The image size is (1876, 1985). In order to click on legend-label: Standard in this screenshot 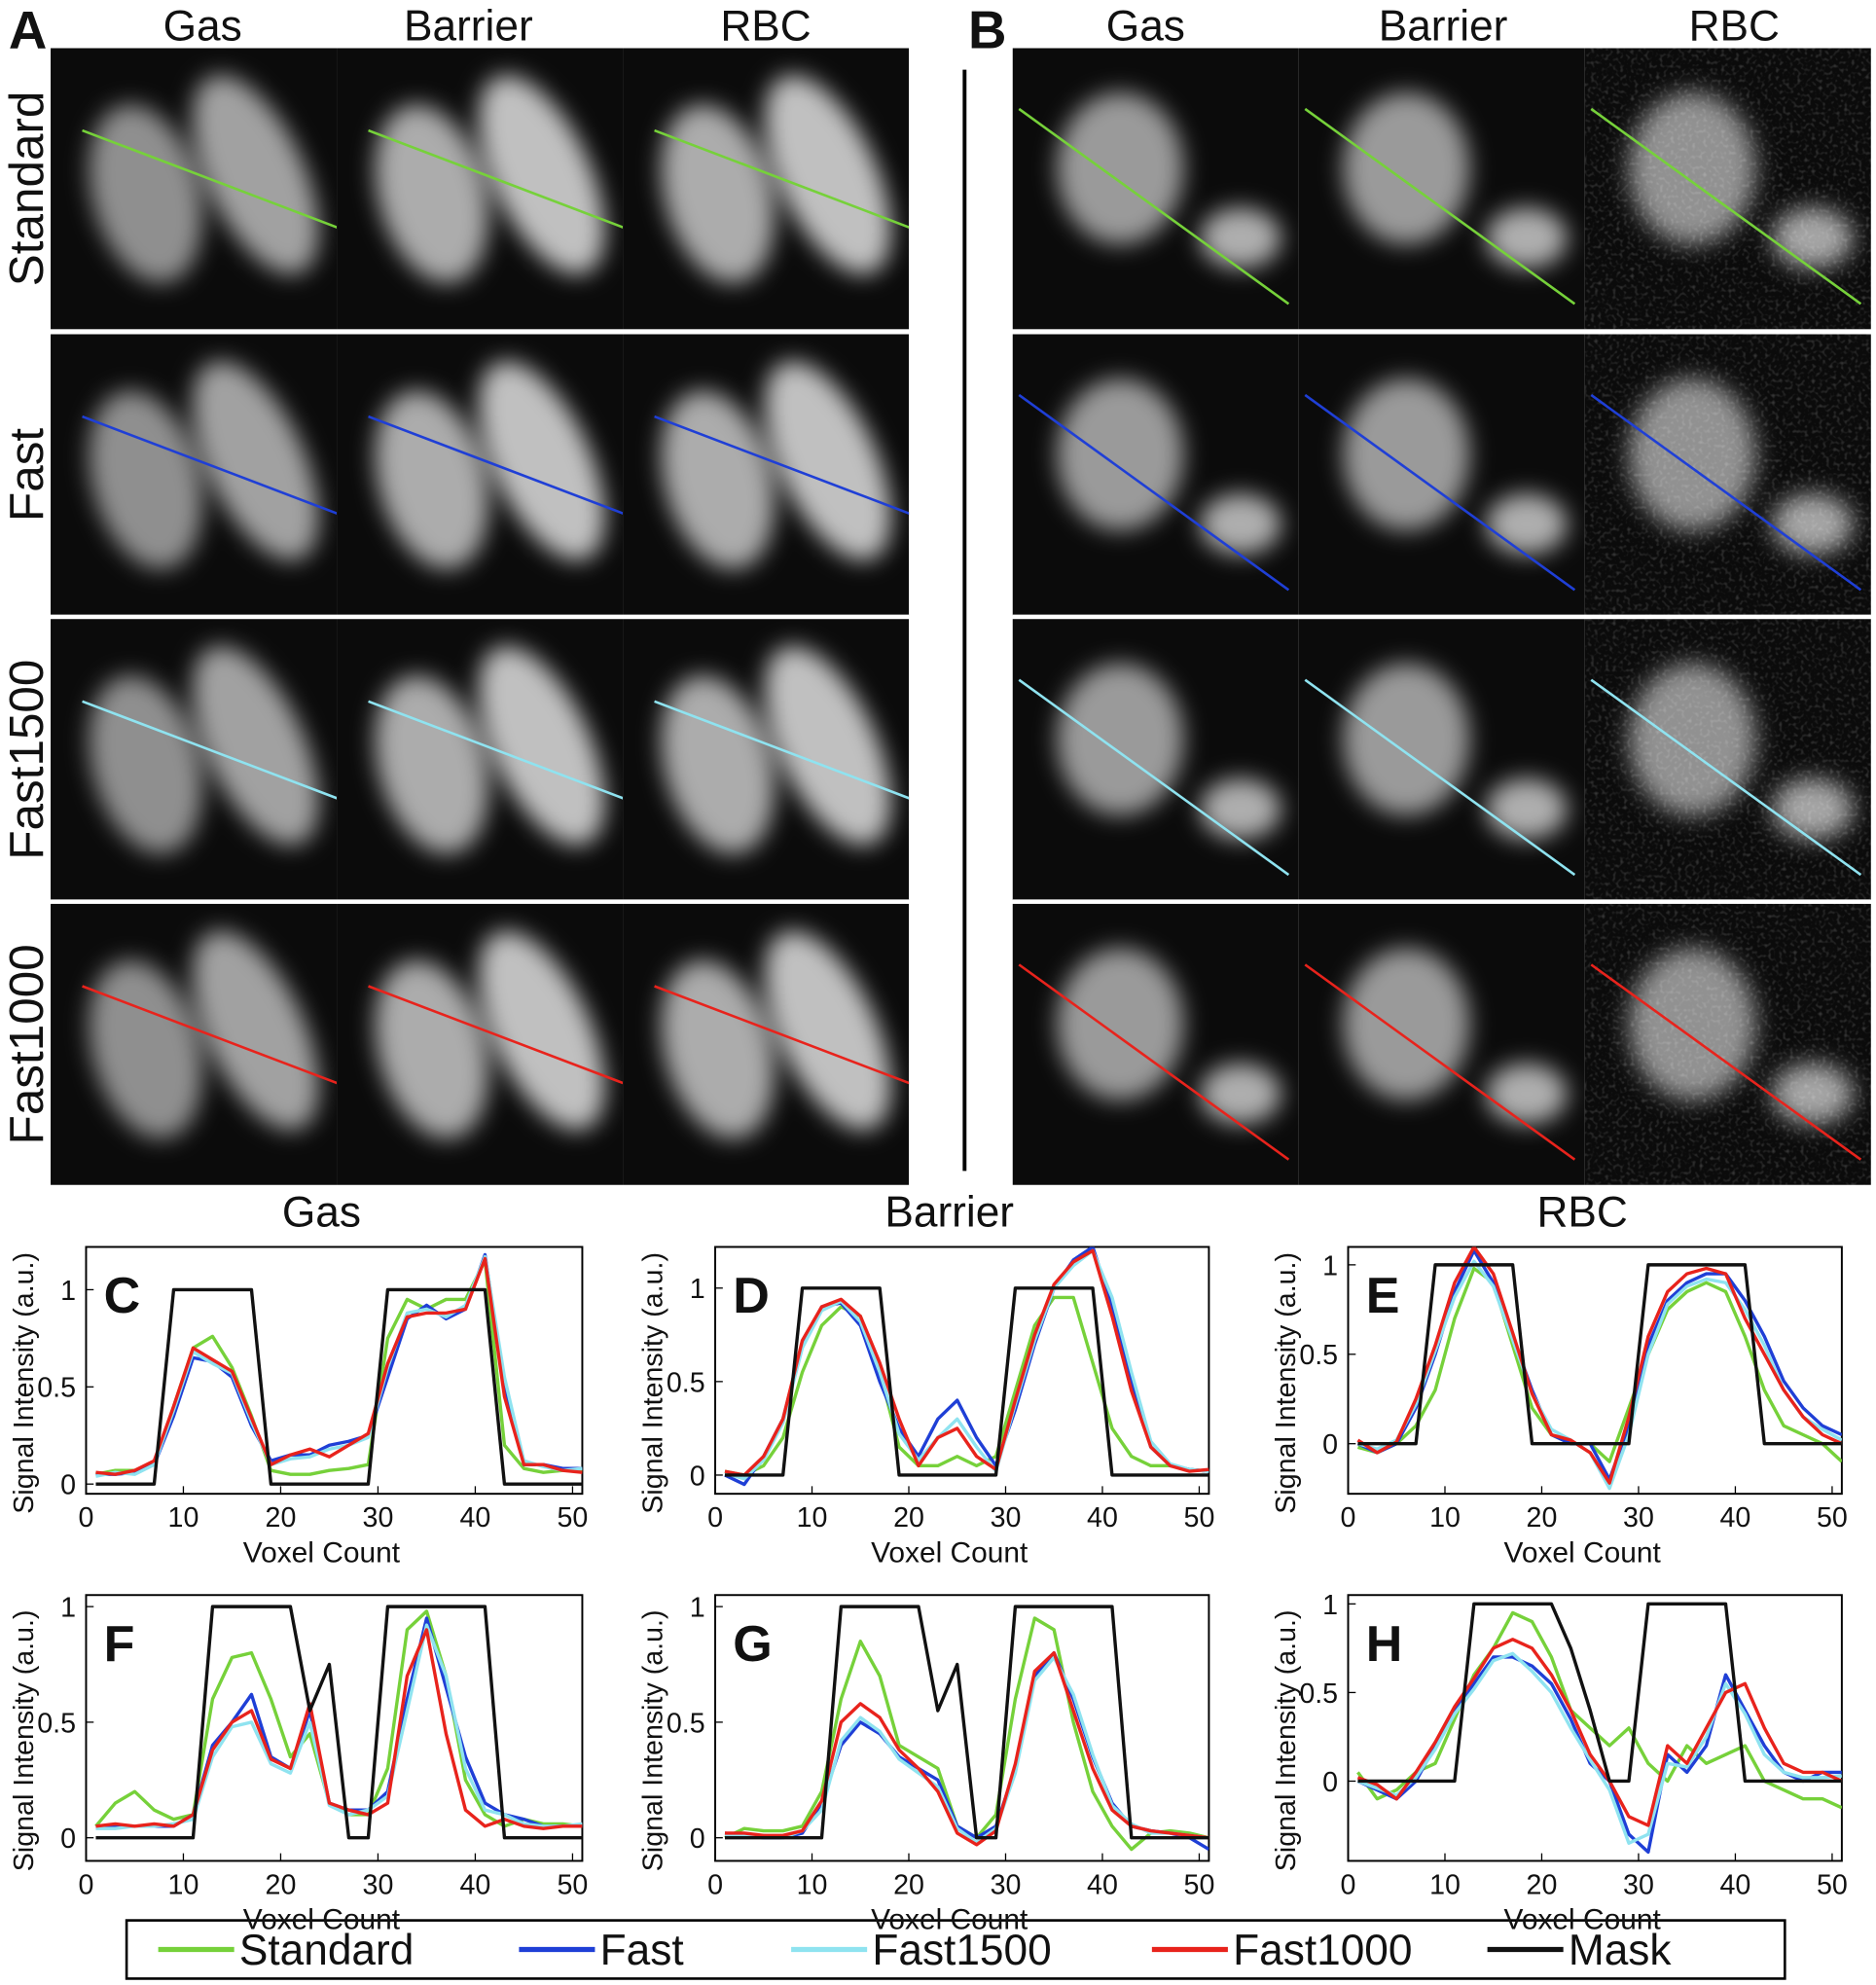, I will do `click(326, 1950)`.